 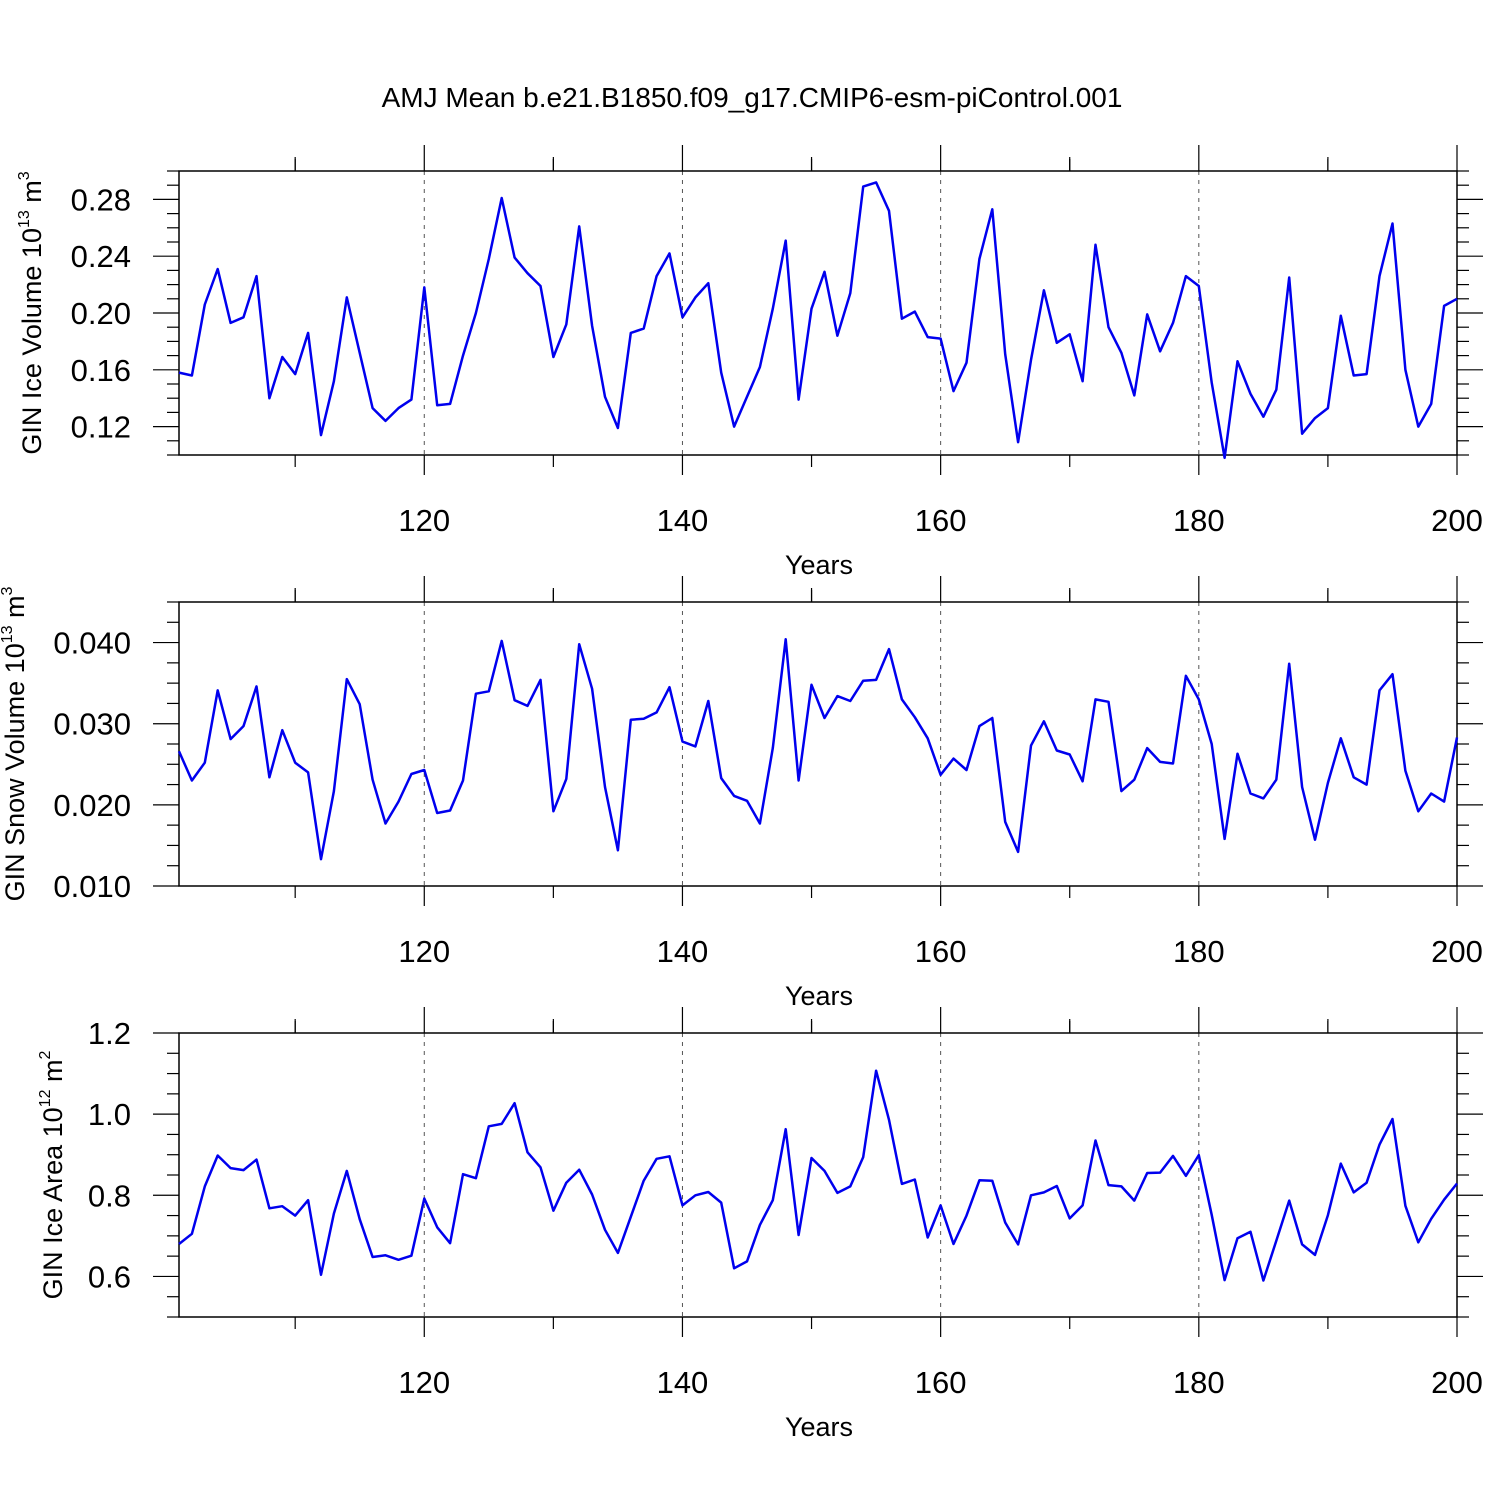 What do you see at coordinates (52, 1175) in the screenshot?
I see `y-axis-title: GIN Ice Area 1012 m2` at bounding box center [52, 1175].